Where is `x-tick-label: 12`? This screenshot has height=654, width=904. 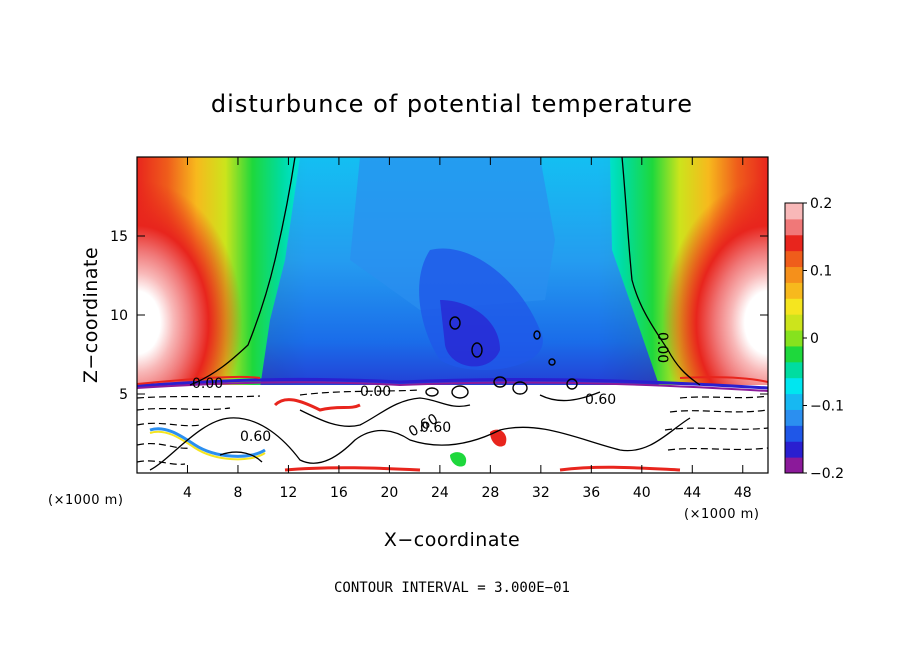
x-tick-label: 12 is located at coordinates (289, 493).